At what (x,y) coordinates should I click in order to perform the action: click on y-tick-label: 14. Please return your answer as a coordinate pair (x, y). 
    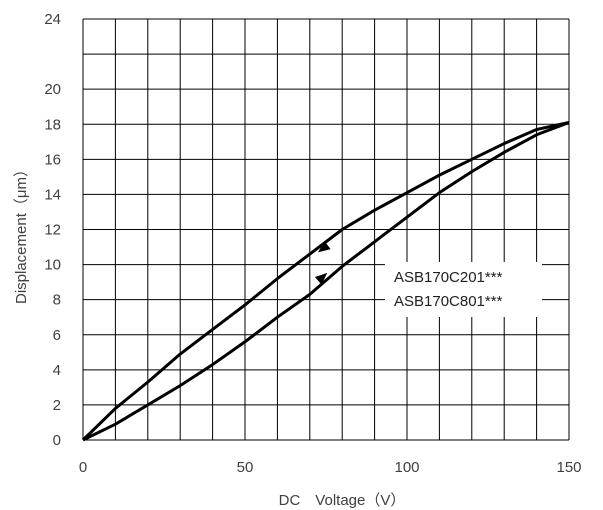
    Looking at the image, I should click on (52, 194).